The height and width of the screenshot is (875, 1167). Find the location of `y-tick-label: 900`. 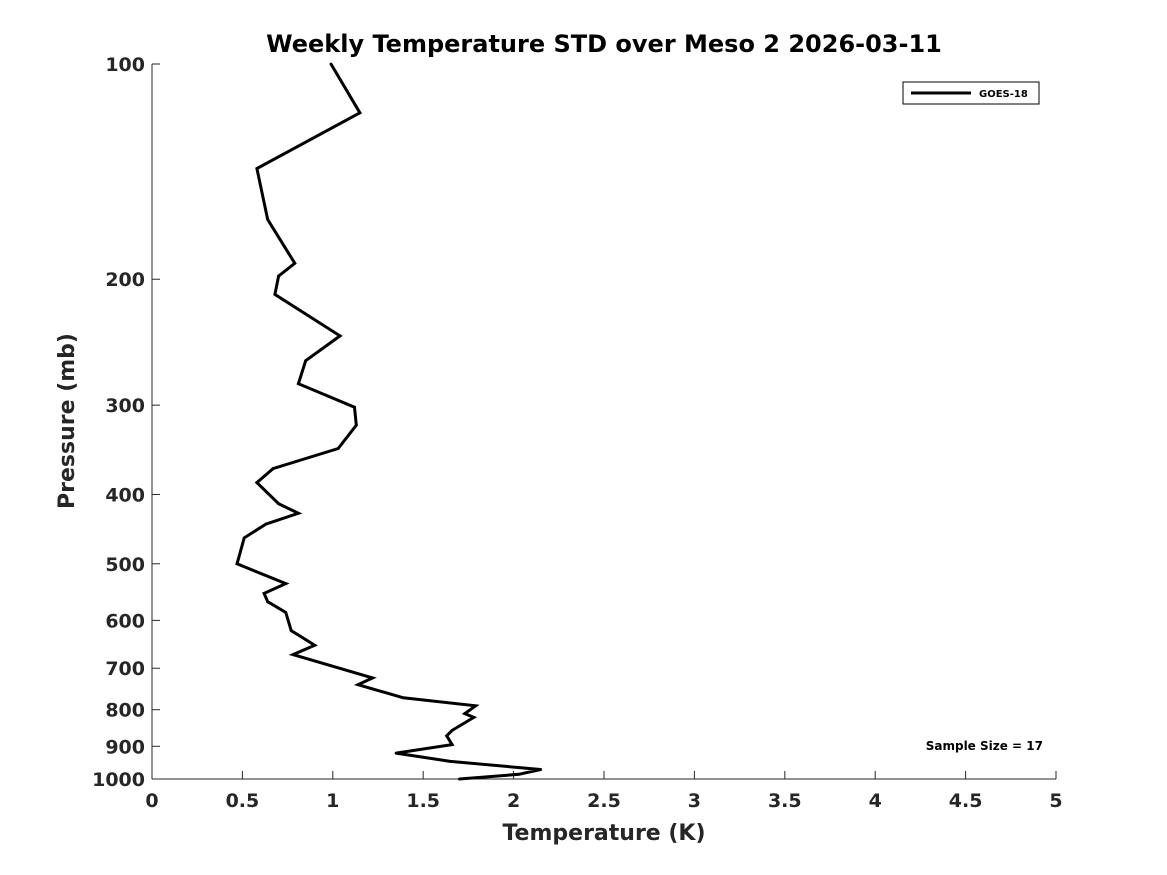

y-tick-label: 900 is located at coordinates (125, 747).